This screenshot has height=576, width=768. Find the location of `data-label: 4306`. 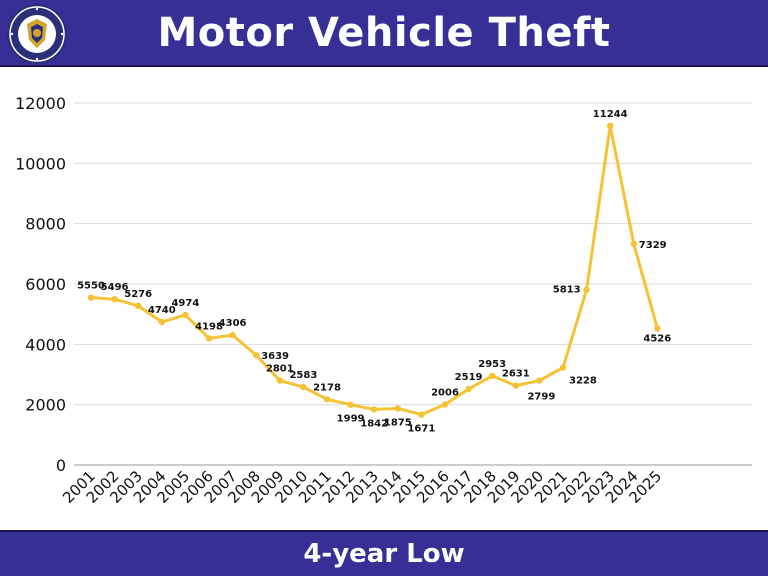

data-label: 4306 is located at coordinates (233, 323).